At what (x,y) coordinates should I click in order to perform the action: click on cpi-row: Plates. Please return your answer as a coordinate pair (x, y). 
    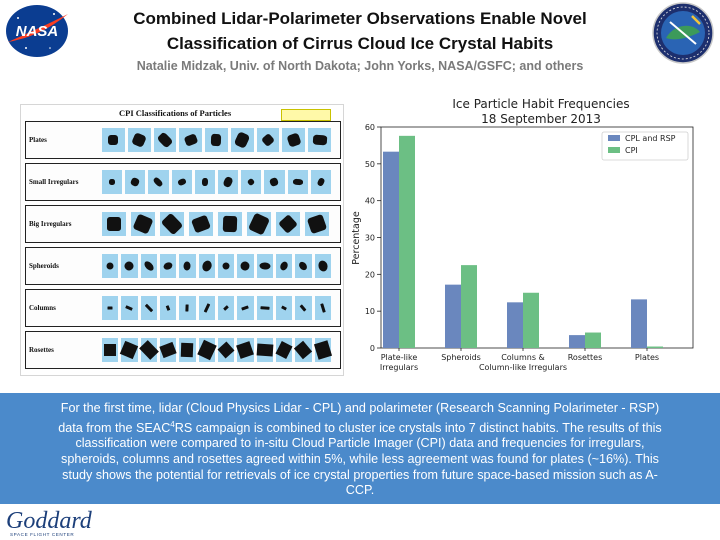
    Looking at the image, I should click on (183, 140).